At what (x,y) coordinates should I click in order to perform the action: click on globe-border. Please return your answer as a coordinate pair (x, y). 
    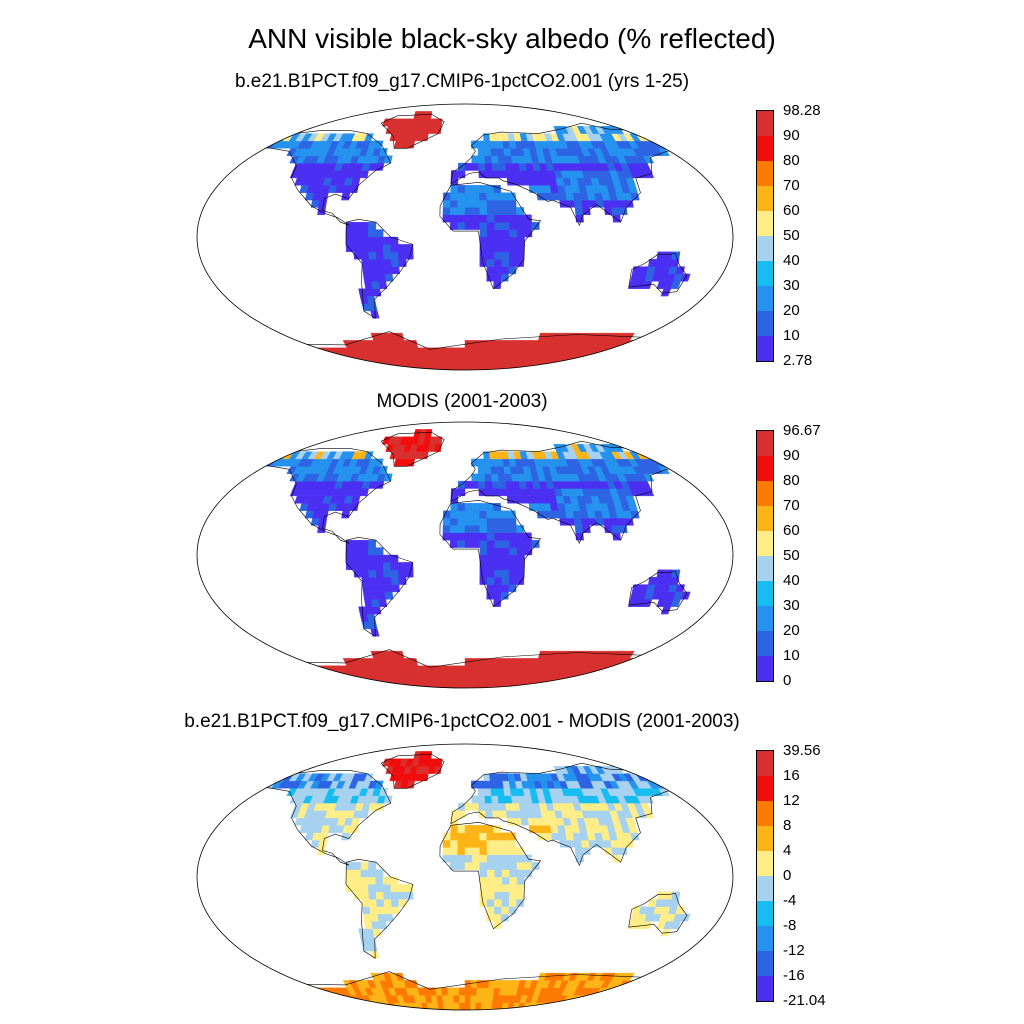
    Looking at the image, I should click on (465, 237).